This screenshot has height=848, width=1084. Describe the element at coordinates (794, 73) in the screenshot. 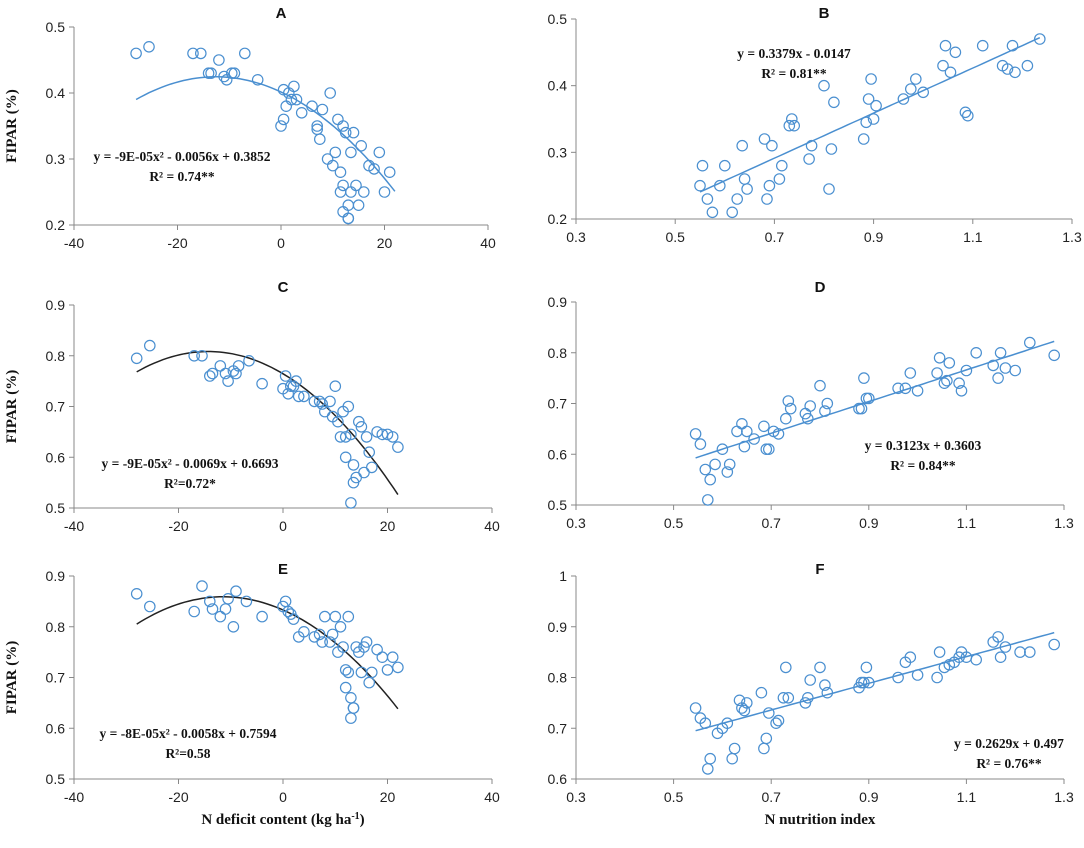

I see `r-squared-label: R² = 0.81**` at that location.